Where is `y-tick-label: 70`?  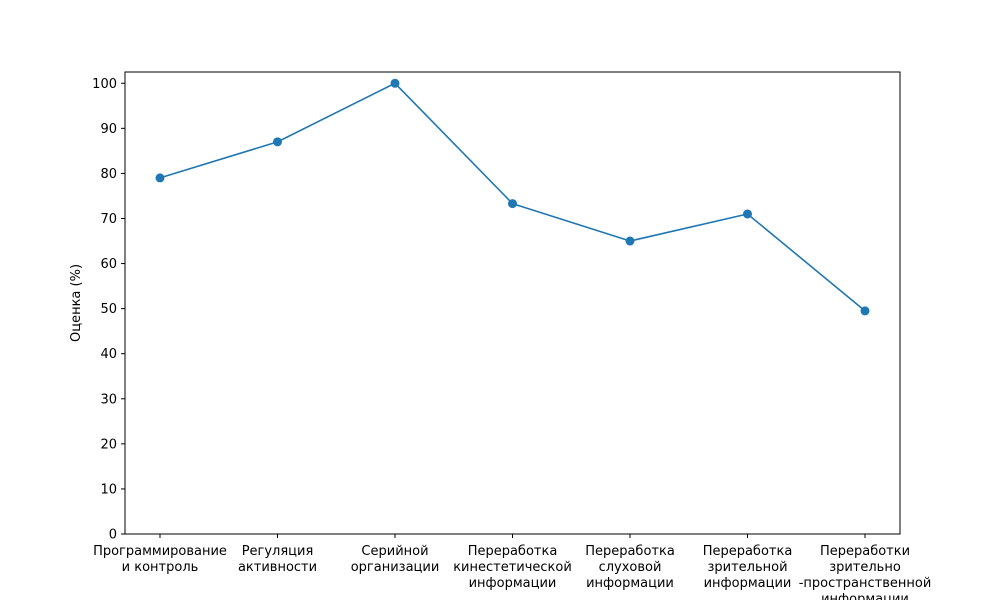 y-tick-label: 70 is located at coordinates (108, 219).